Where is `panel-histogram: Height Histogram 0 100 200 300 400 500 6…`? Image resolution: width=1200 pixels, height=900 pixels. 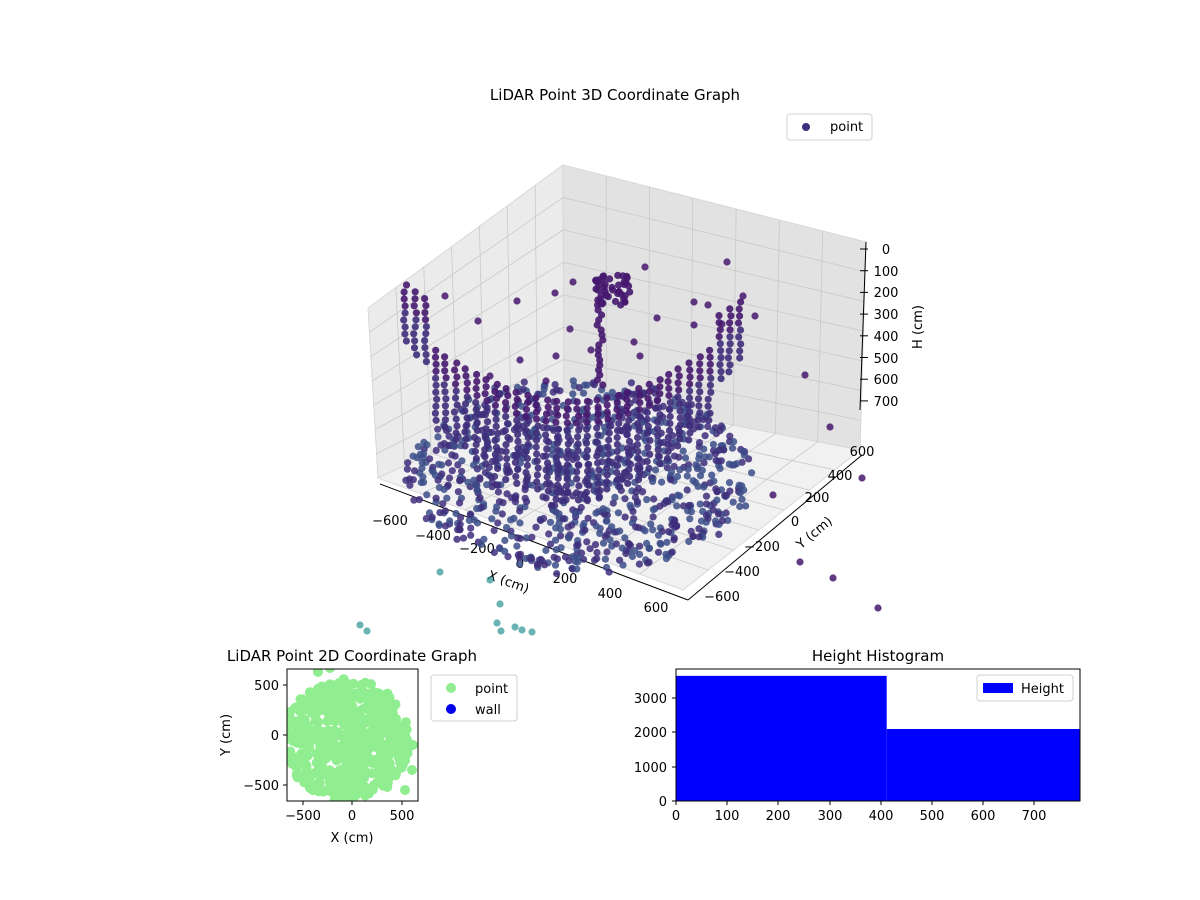
panel-histogram: Height Histogram 0 100 200 300 400 500 6… is located at coordinates (857, 735).